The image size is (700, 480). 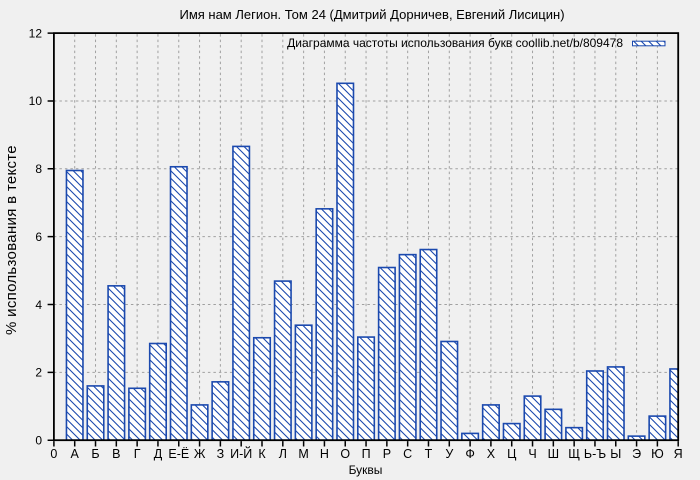 I want to click on svg-text: Ф, so click(x=470, y=454).